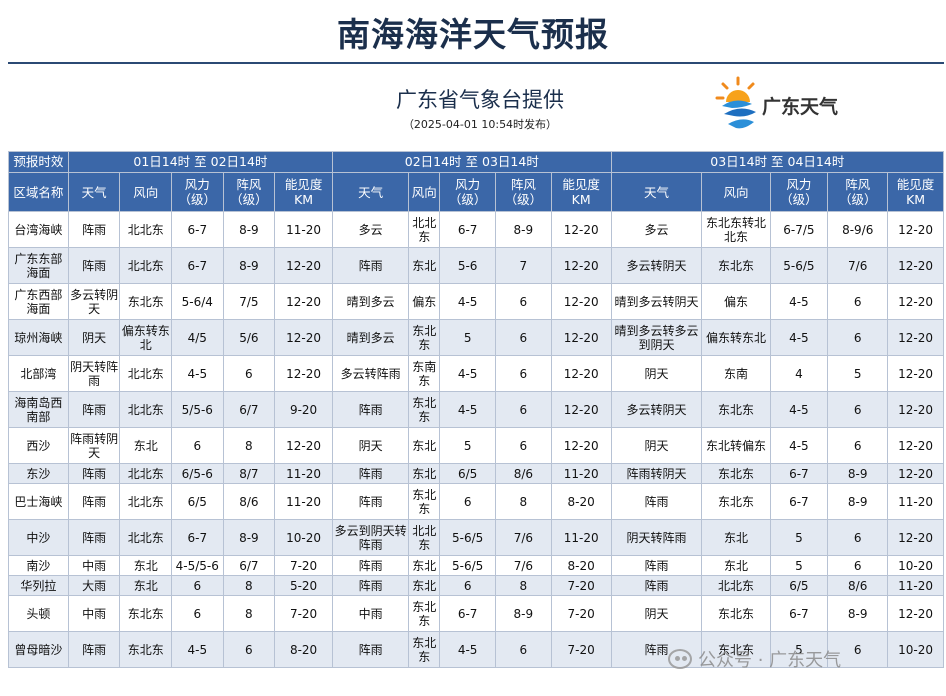 The height and width of the screenshot is (696, 946). I want to click on watermark-text: 公众号 · 广东天气, so click(770, 660).